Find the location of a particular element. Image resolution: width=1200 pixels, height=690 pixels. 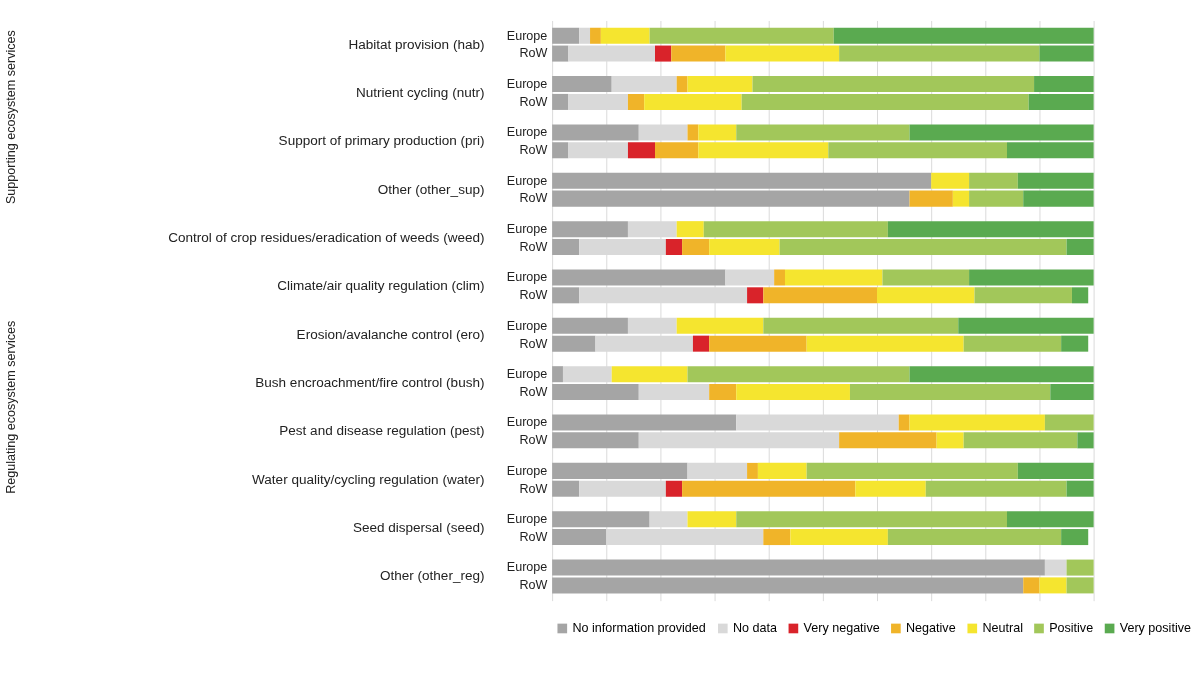

text: Seed dispersal (seed) is located at coordinates (418, 528).